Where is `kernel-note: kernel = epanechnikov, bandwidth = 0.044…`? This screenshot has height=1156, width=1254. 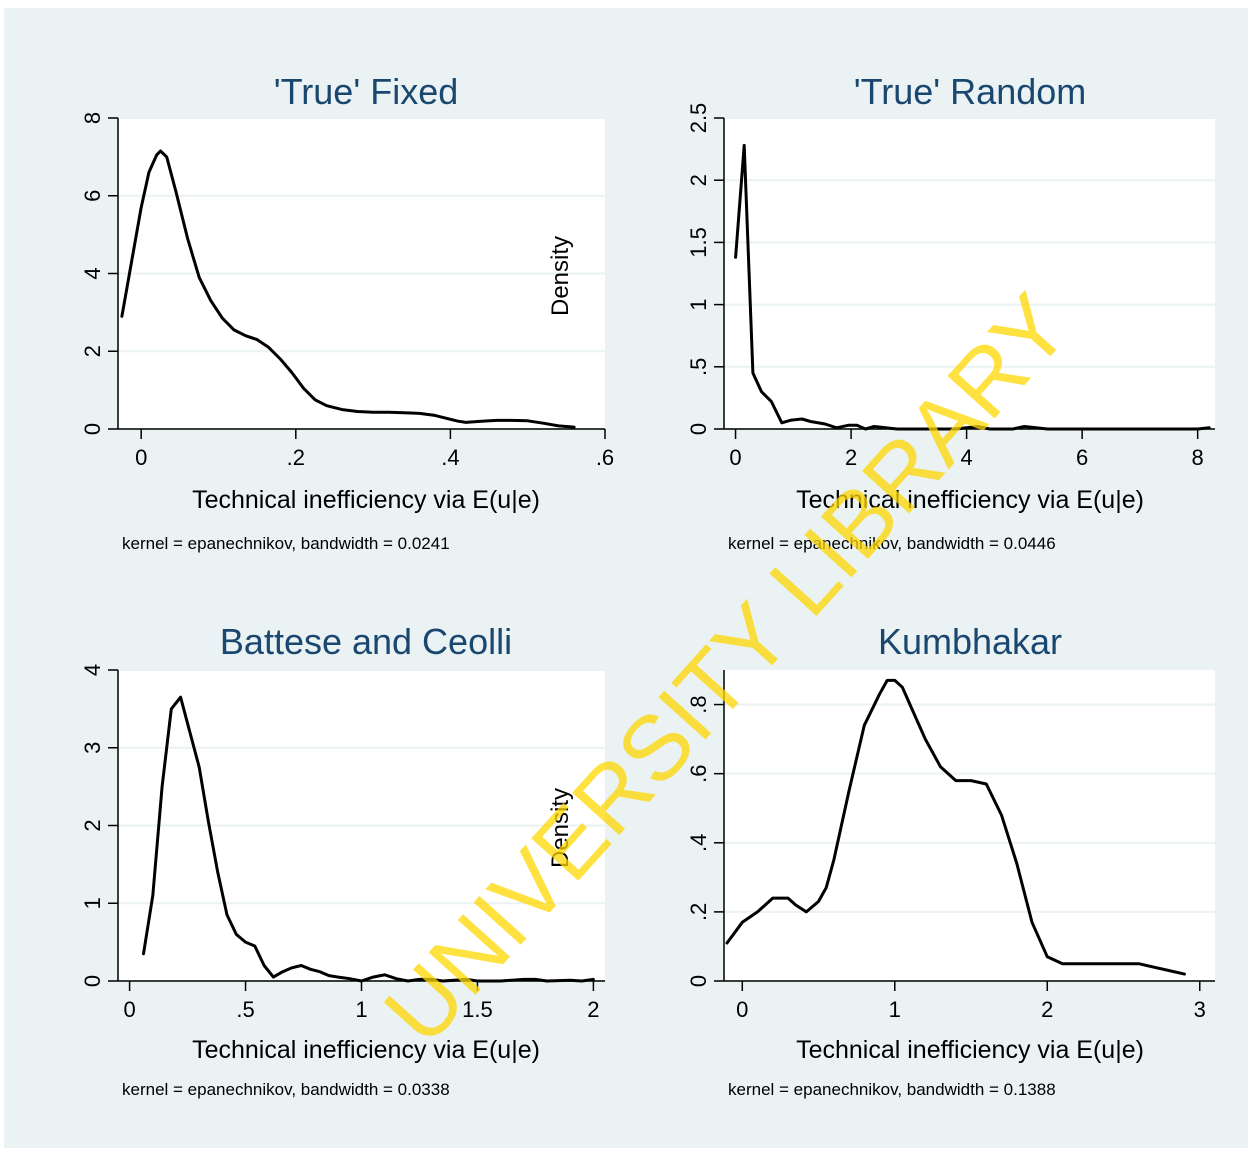 kernel-note: kernel = epanechnikov, bandwidth = 0.044… is located at coordinates (892, 543).